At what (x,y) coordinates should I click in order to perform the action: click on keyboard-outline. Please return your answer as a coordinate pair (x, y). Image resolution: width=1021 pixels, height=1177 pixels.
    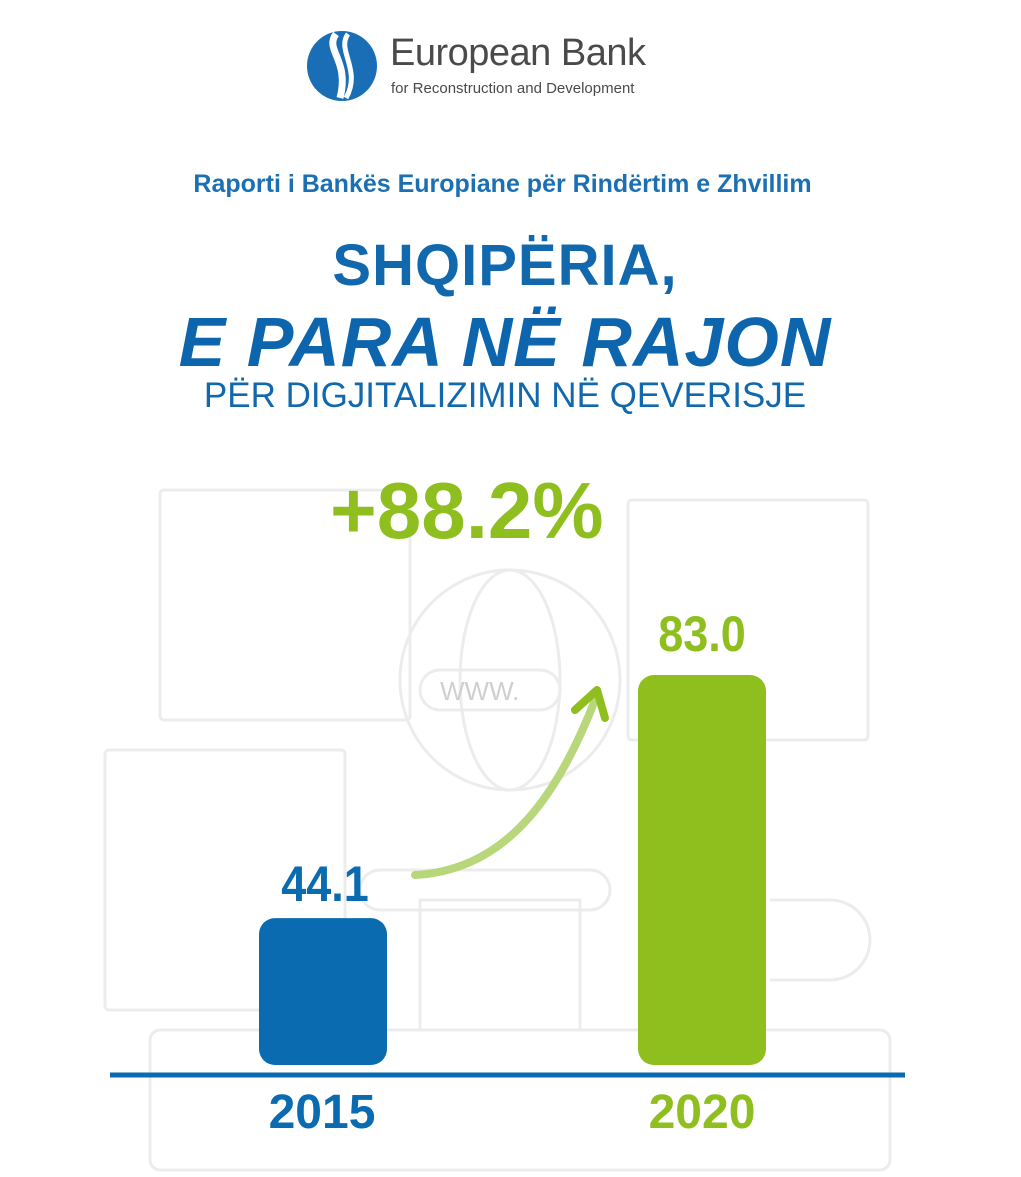
    Looking at the image, I should click on (520, 1100).